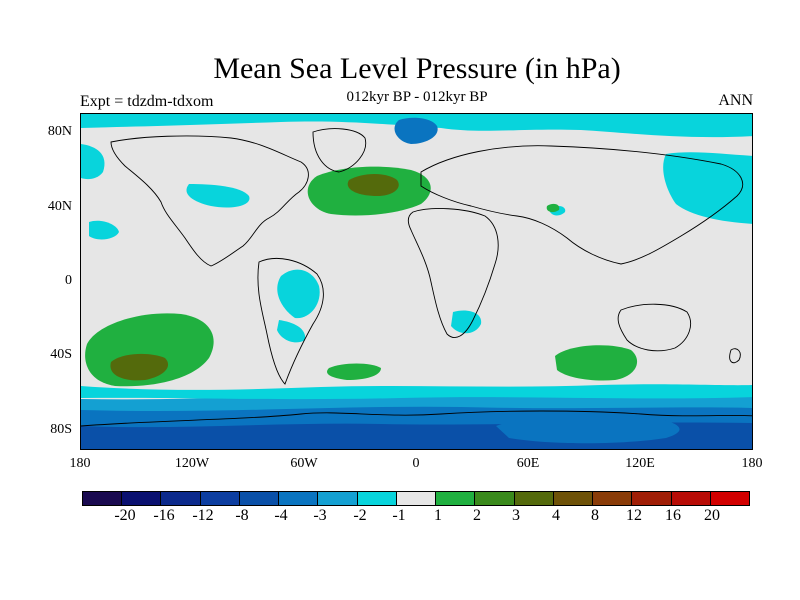 The image size is (800, 600). Describe the element at coordinates (281, 515) in the screenshot. I see `colorbar-label: -4` at that location.